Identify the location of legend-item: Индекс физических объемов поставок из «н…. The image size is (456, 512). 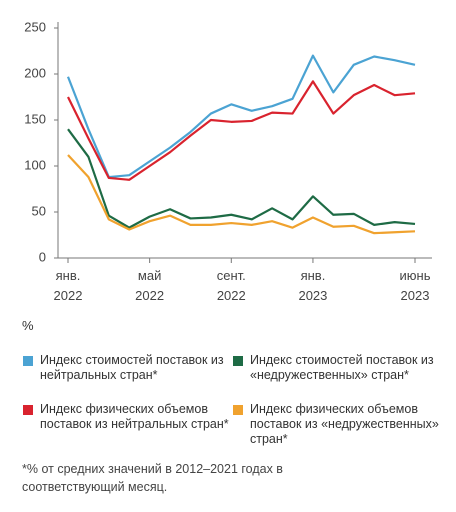
(336, 424).